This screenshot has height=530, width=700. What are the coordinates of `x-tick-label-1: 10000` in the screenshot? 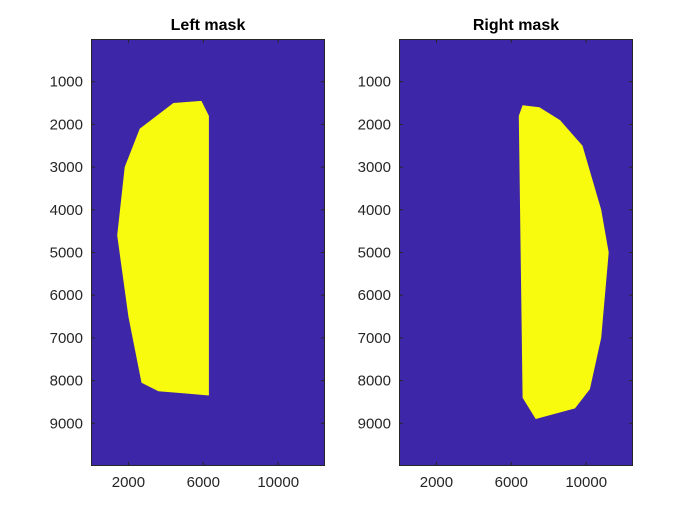 It's located at (278, 482).